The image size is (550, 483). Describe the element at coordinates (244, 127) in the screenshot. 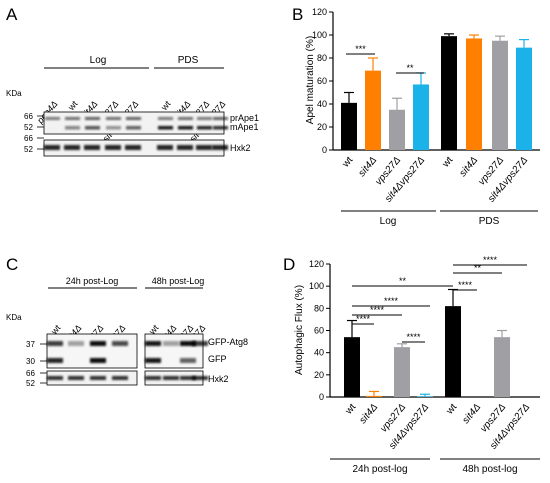

I see `band-label-mape1: mApe1` at that location.